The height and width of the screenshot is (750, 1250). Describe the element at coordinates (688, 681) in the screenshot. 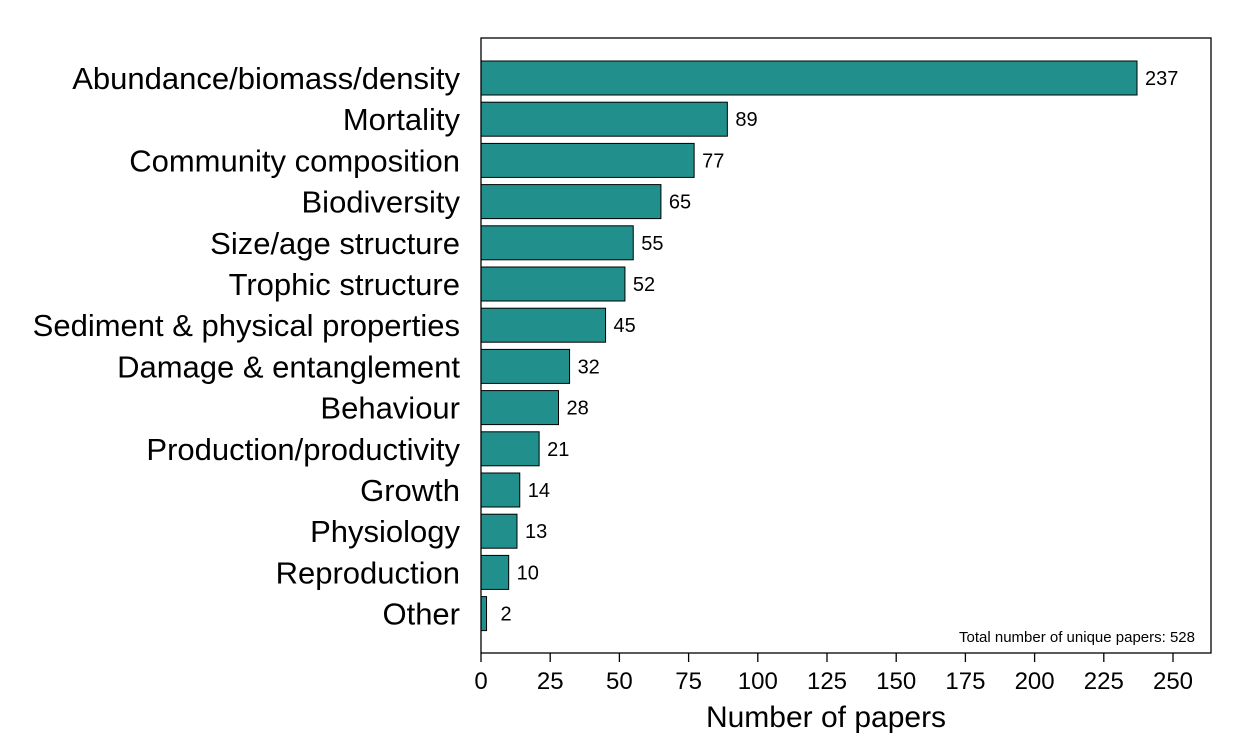

I see `x-tick-label: 75` at that location.